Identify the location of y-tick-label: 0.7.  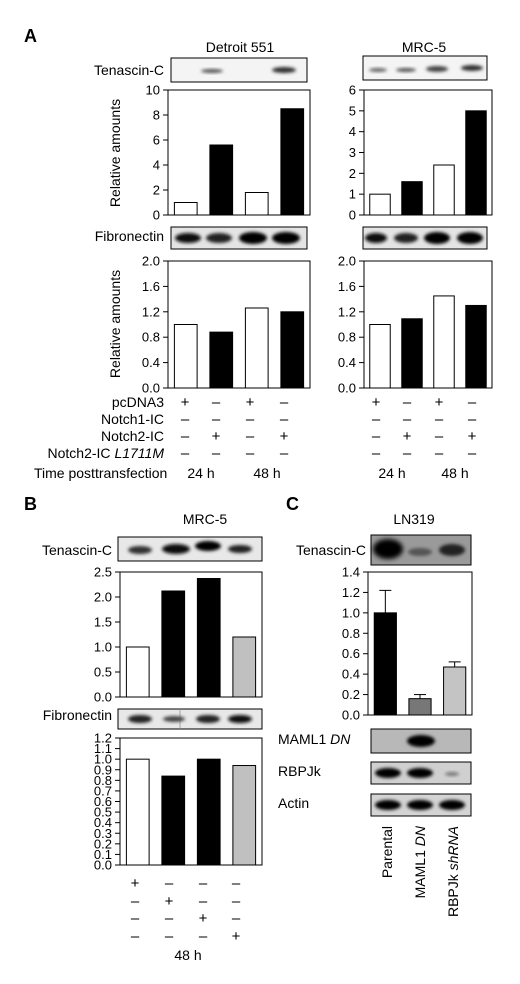
(103, 790).